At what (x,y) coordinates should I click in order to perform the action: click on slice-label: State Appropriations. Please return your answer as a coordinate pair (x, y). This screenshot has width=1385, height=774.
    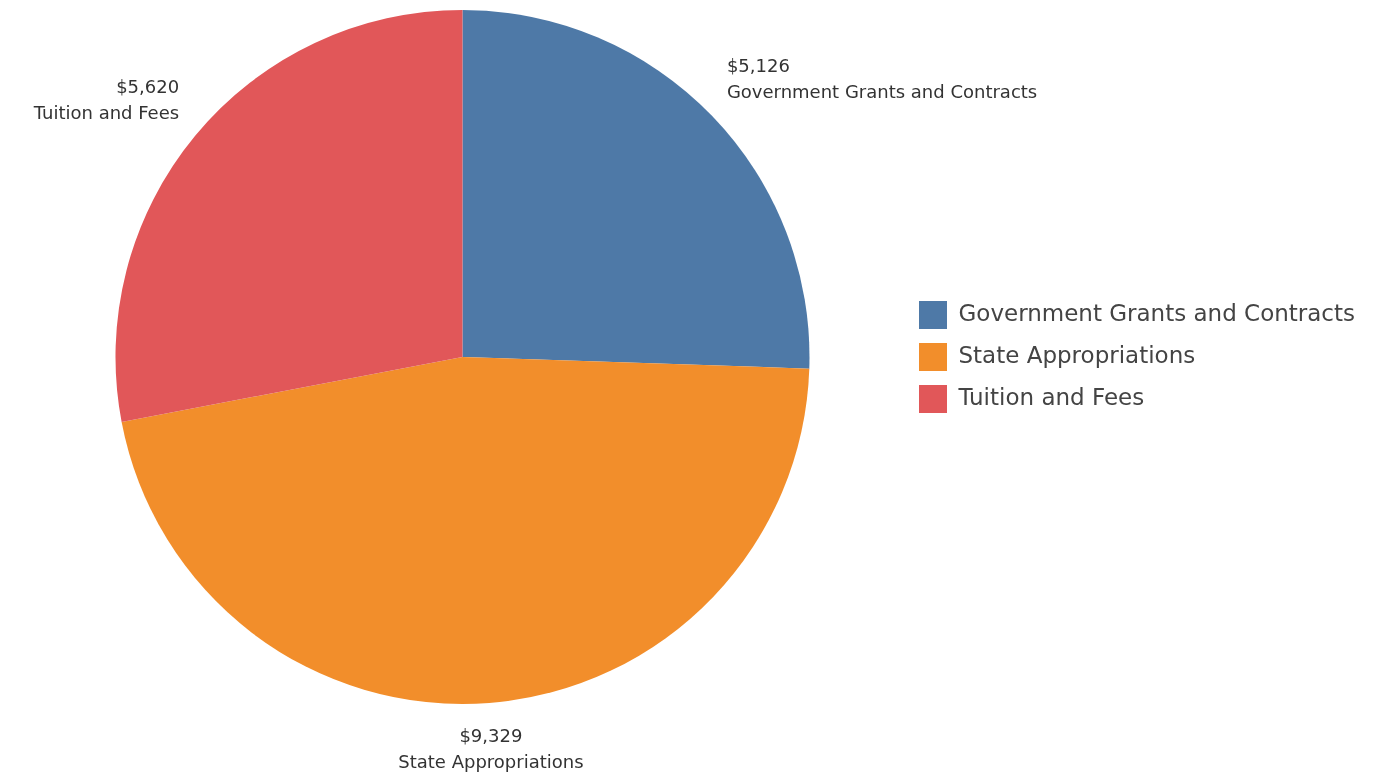
    Looking at the image, I should click on (491, 762).